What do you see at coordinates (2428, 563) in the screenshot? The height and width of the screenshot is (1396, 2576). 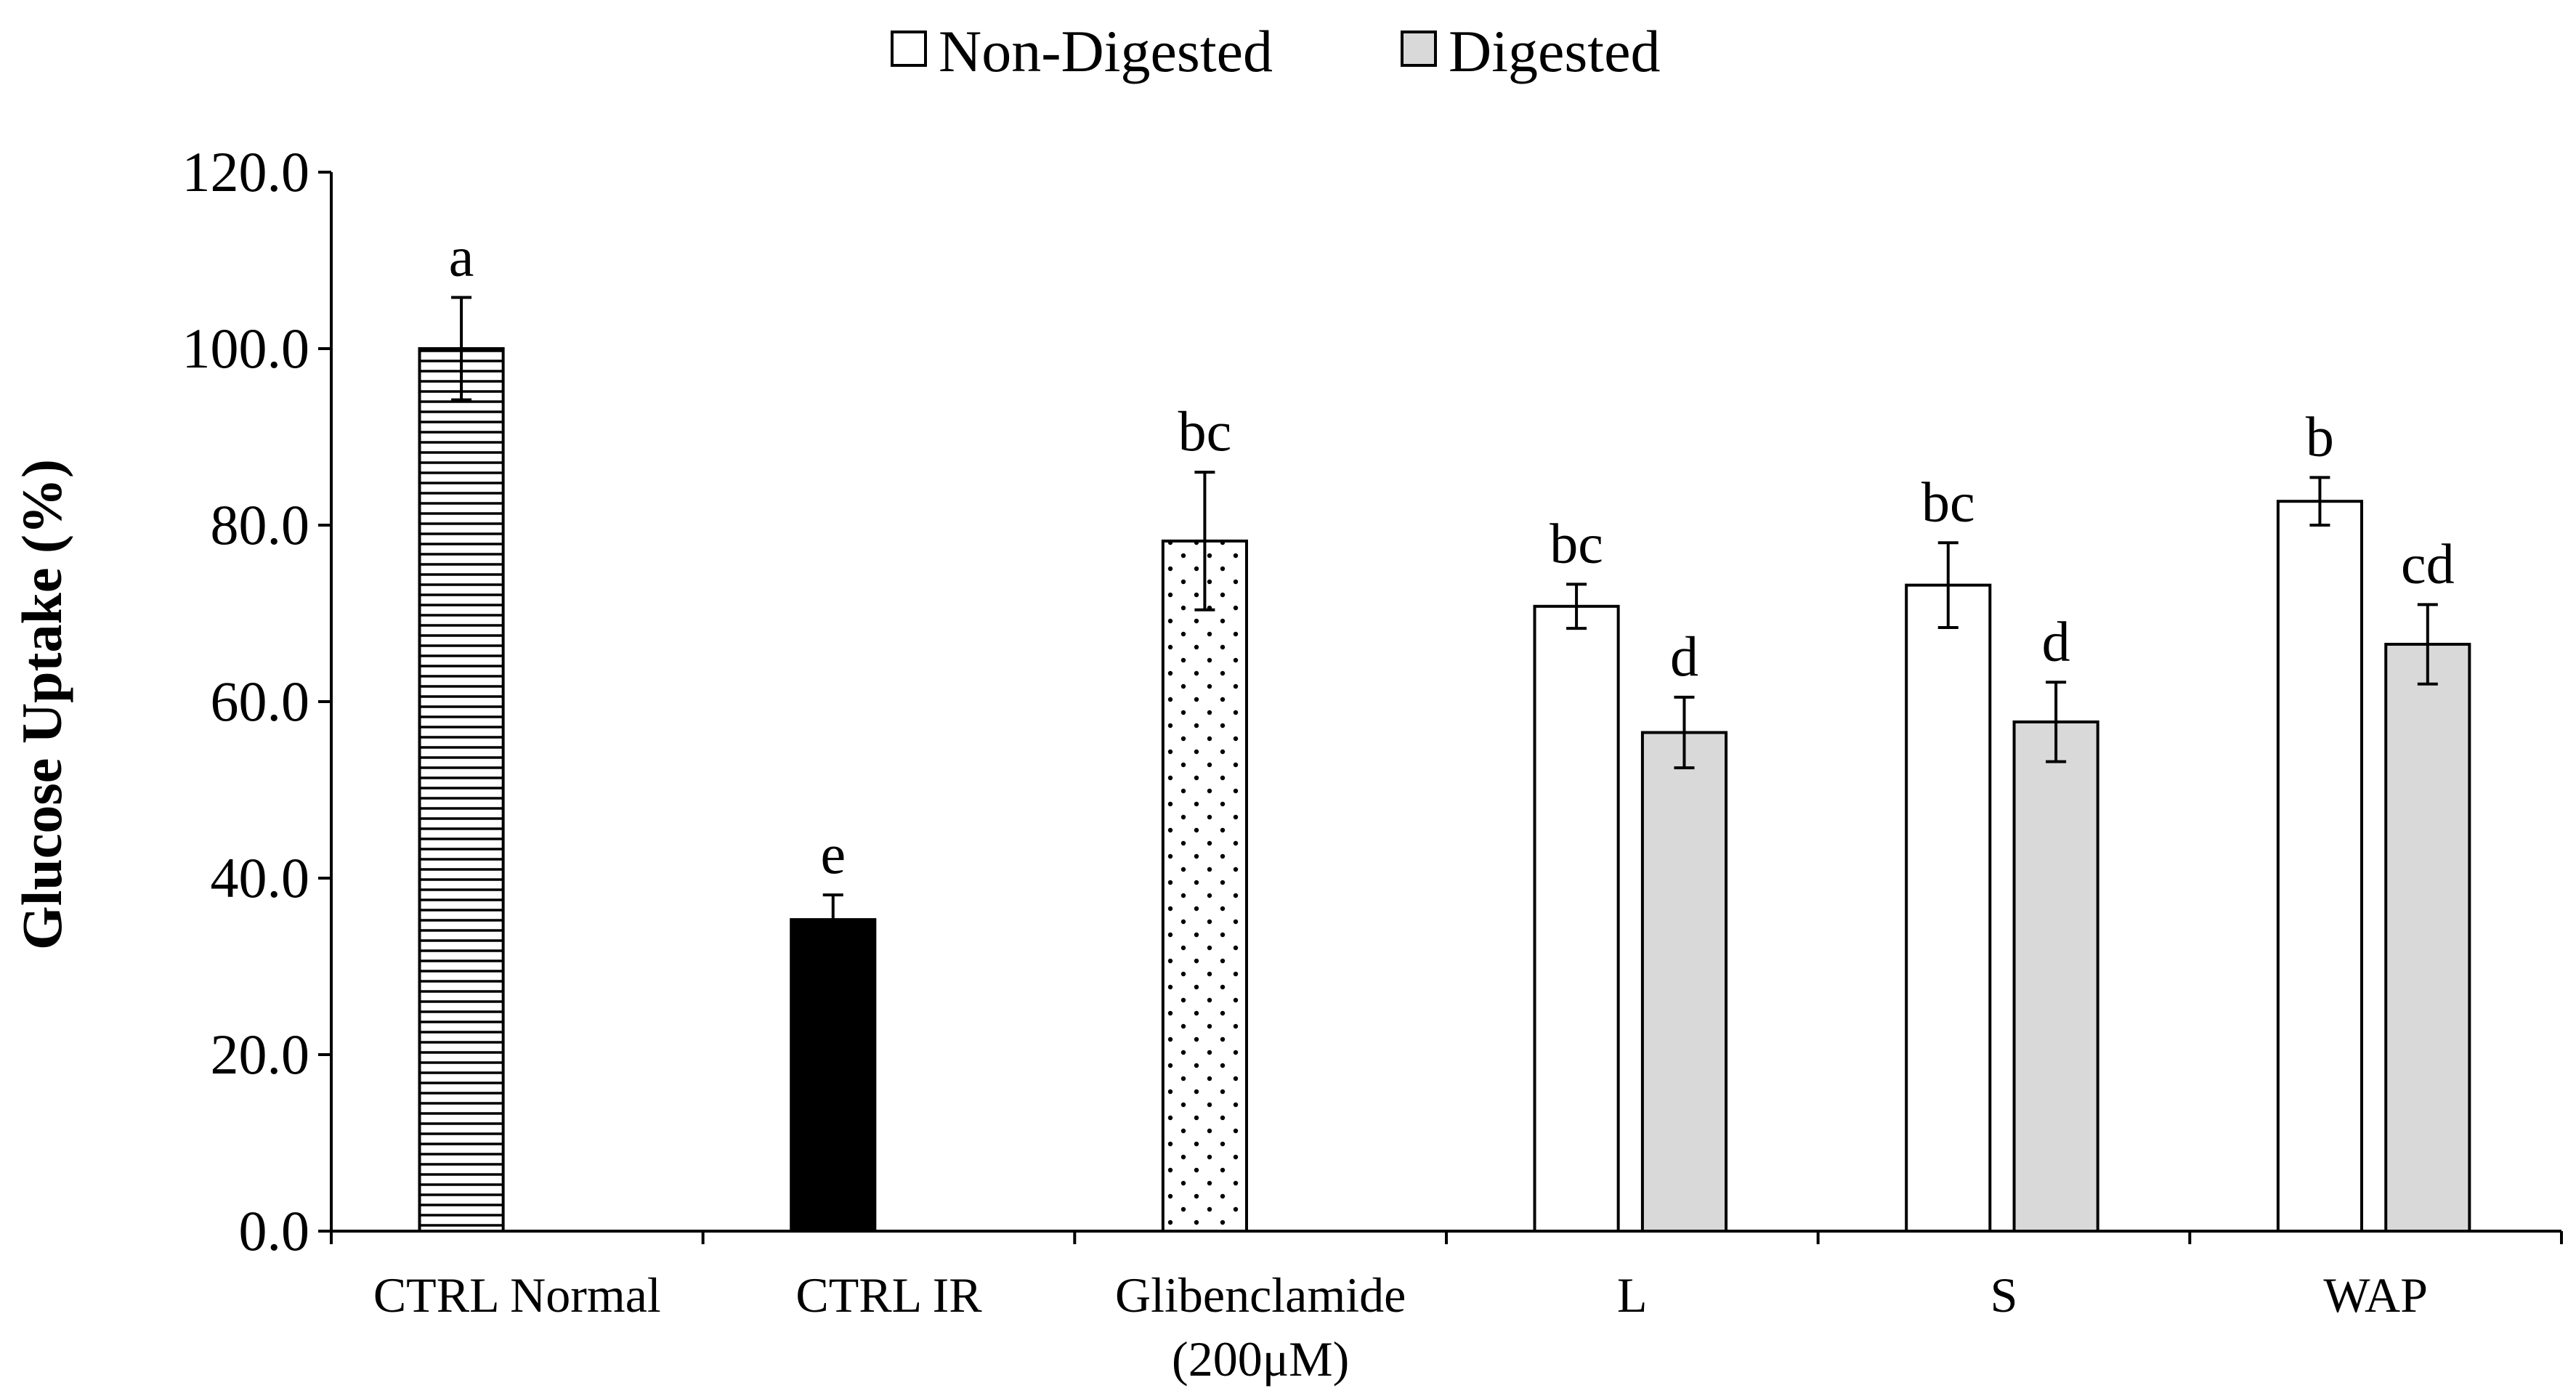 I see `significance-label: cd` at bounding box center [2428, 563].